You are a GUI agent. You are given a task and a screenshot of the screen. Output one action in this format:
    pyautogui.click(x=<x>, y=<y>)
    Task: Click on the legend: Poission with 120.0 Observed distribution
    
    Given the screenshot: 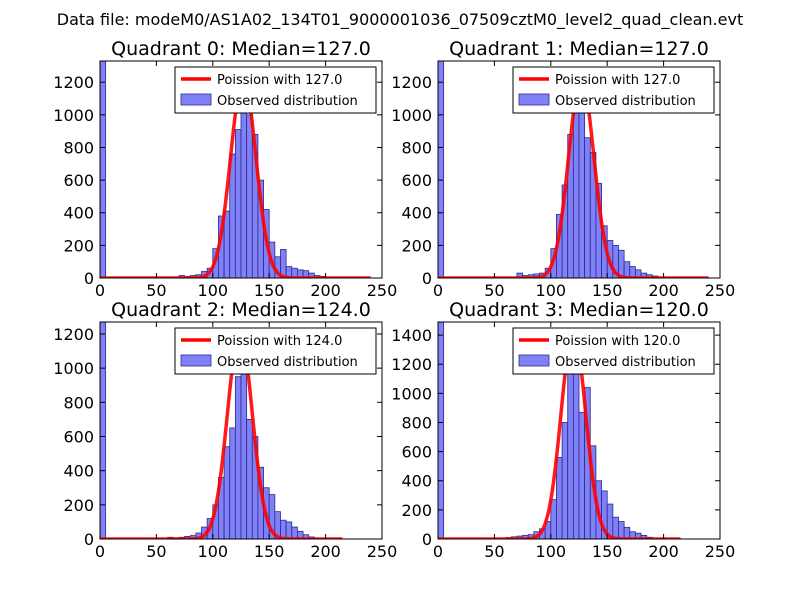 What is the action you would take?
    pyautogui.click(x=613, y=351)
    